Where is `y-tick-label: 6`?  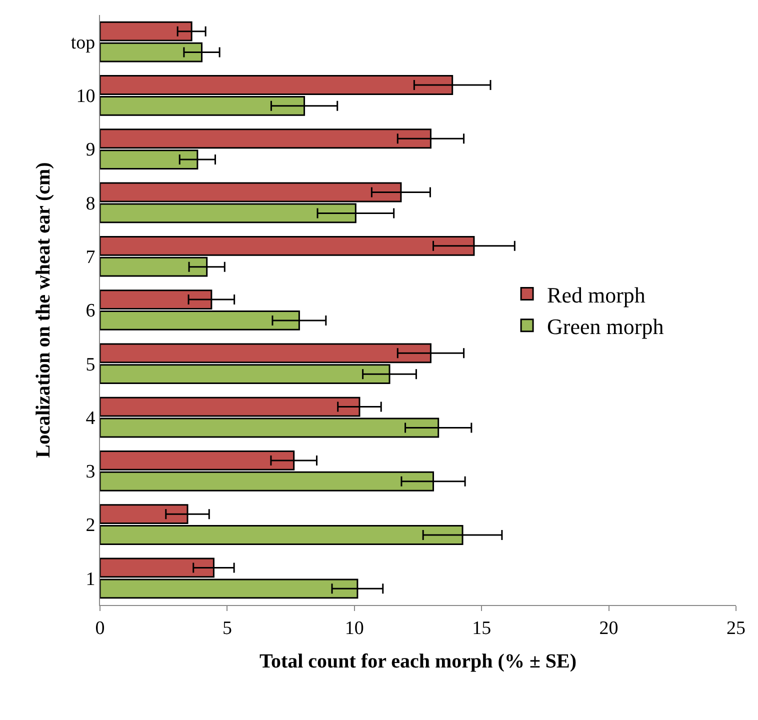 y-tick-label: 6 is located at coordinates (91, 311).